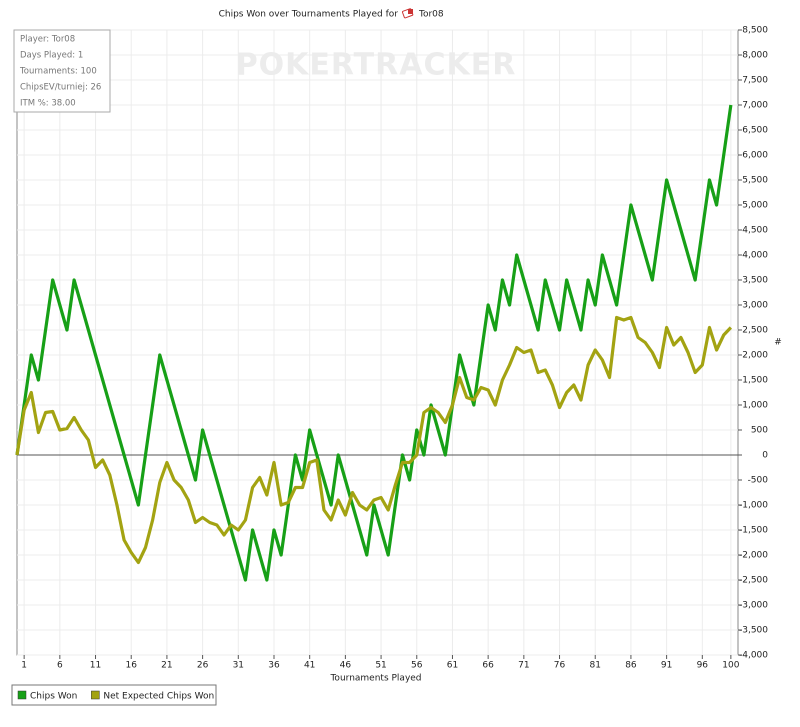  I want to click on info-line: ITM %: 38.00, so click(48, 104).